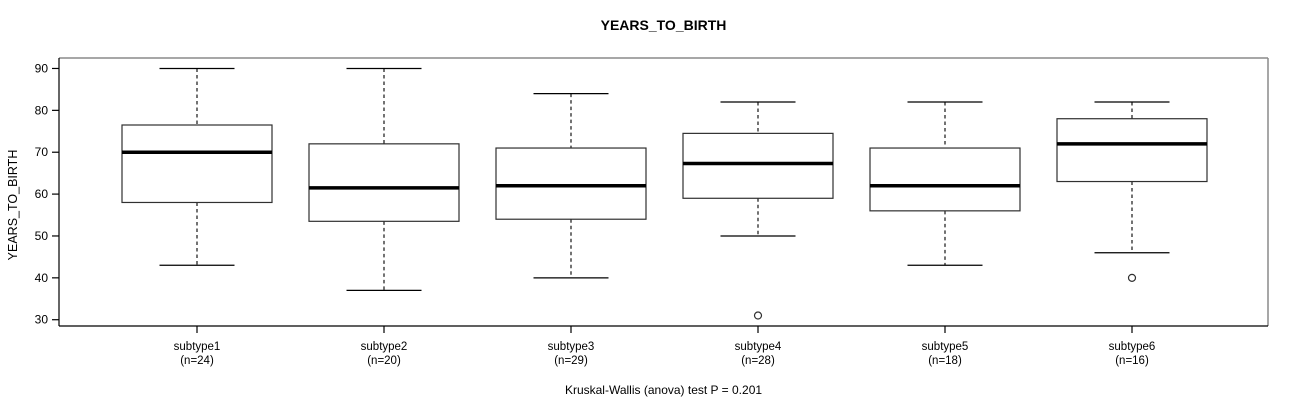 The height and width of the screenshot is (400, 1300). I want to click on box-subtype2, so click(384, 182).